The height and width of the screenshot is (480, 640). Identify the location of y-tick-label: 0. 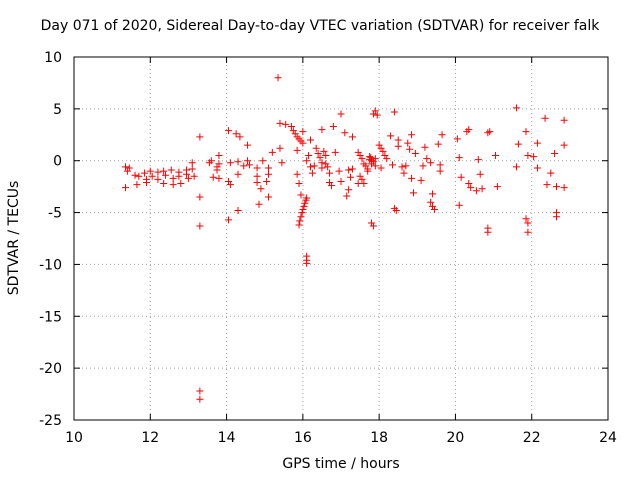
(57, 162).